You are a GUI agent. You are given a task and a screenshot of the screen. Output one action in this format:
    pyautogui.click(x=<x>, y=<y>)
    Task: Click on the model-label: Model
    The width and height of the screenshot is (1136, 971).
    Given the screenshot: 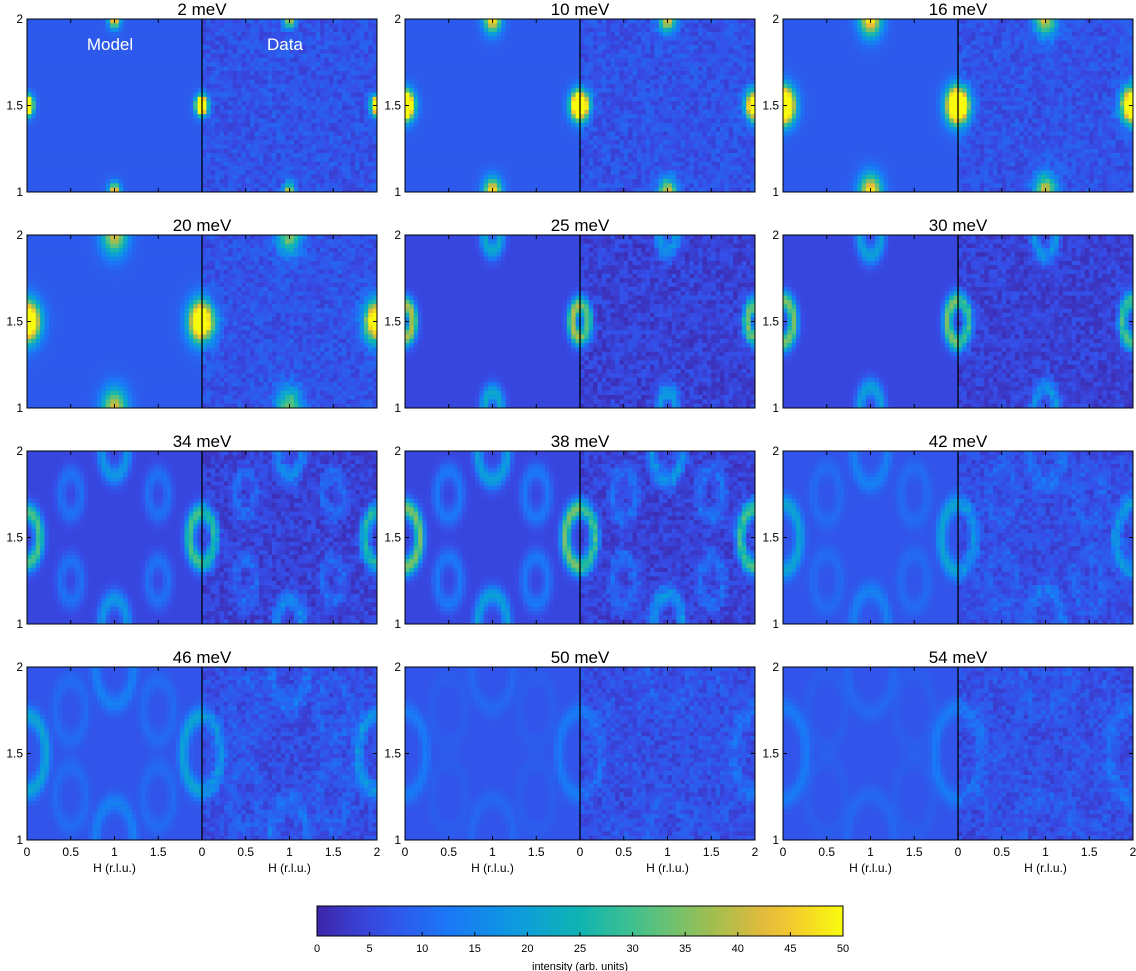 What is the action you would take?
    pyautogui.click(x=110, y=44)
    